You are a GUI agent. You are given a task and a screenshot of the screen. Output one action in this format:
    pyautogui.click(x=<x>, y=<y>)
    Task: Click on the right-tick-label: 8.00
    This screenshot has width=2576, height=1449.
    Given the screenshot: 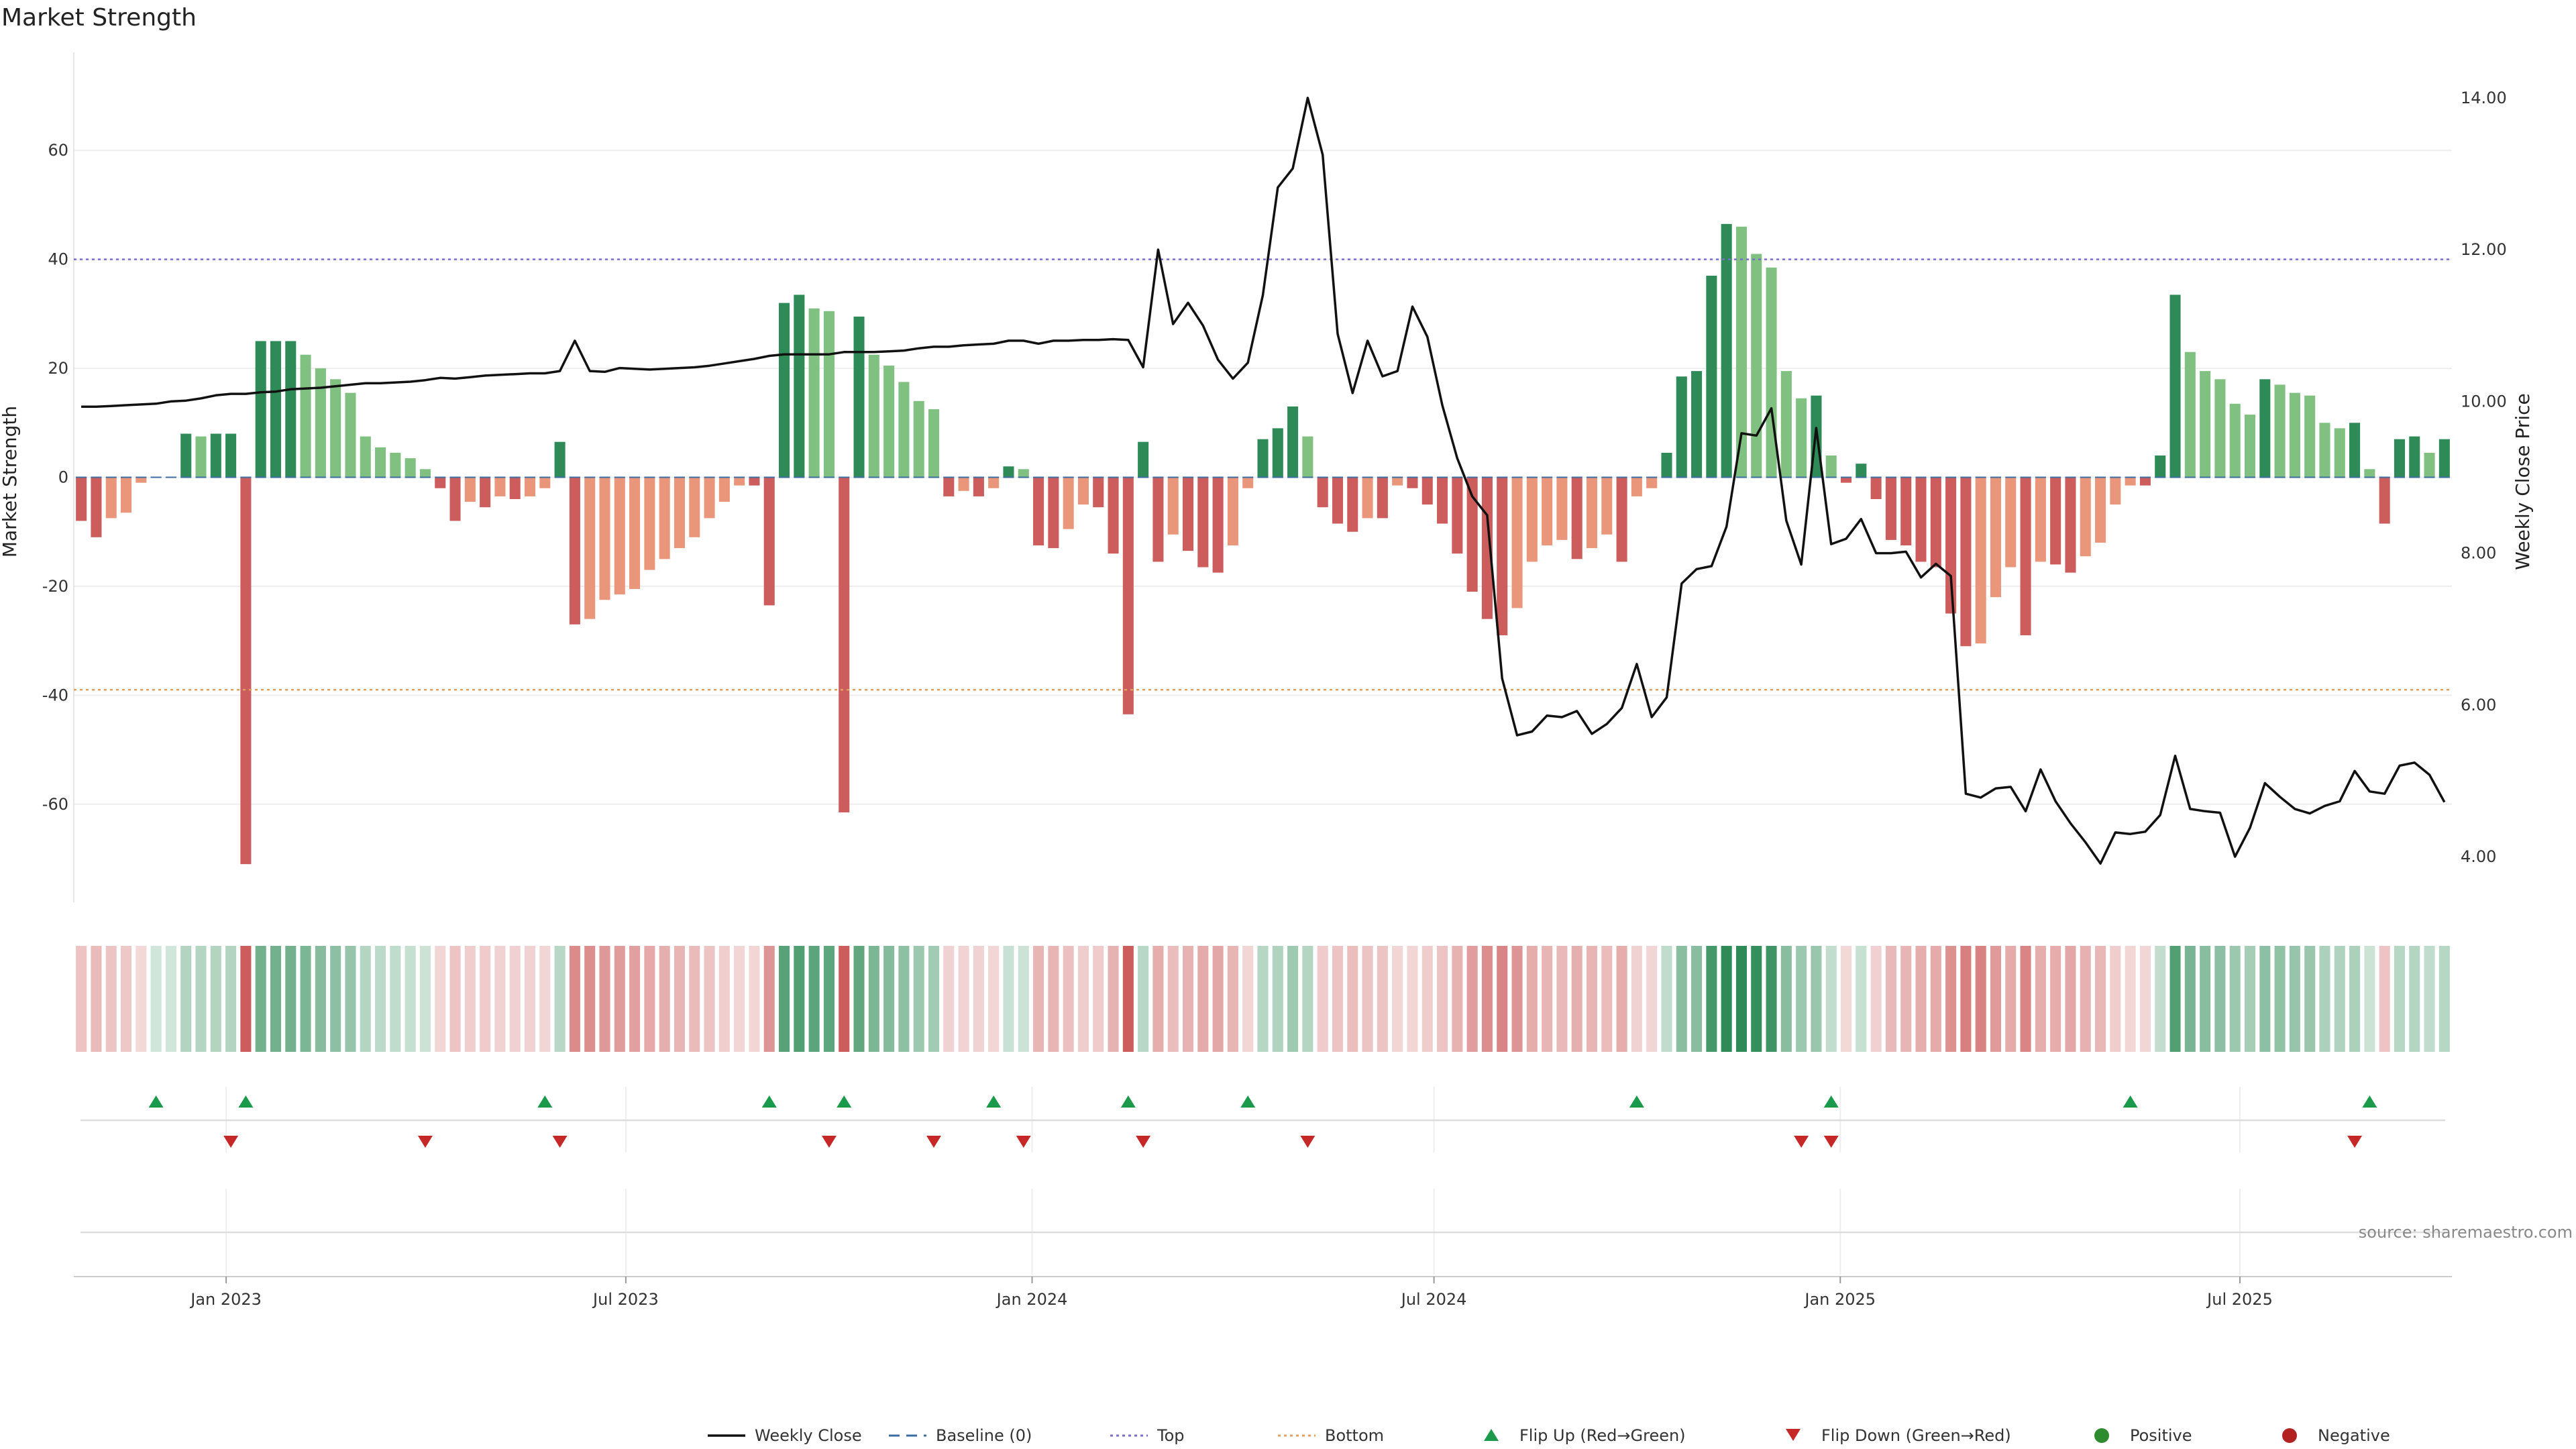 What is the action you would take?
    pyautogui.click(x=2478, y=553)
    